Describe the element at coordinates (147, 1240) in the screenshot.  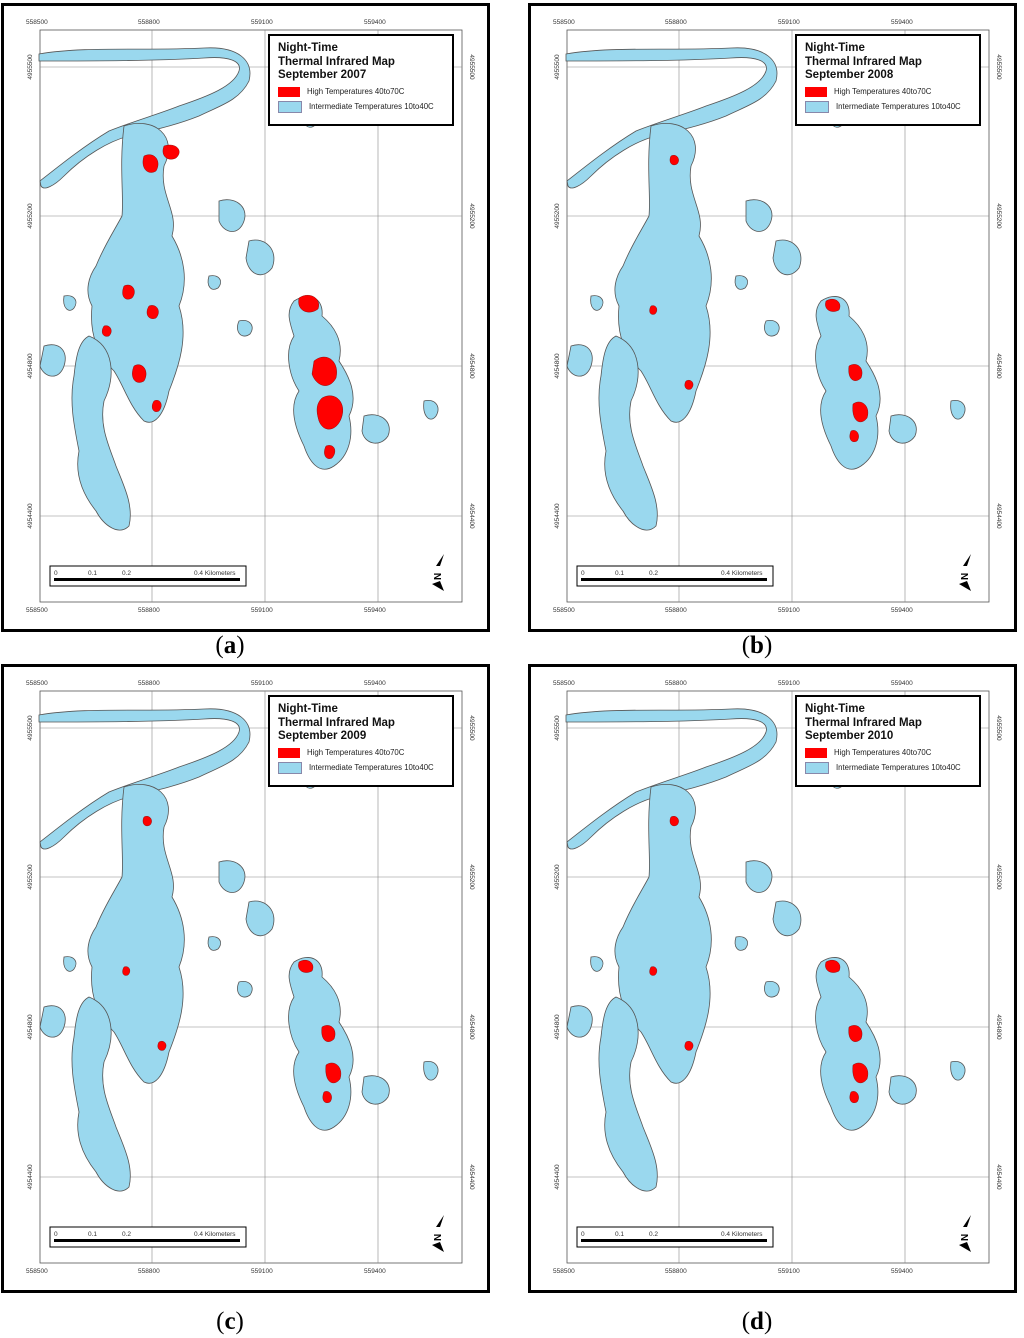
I see `scale-bar-line` at that location.